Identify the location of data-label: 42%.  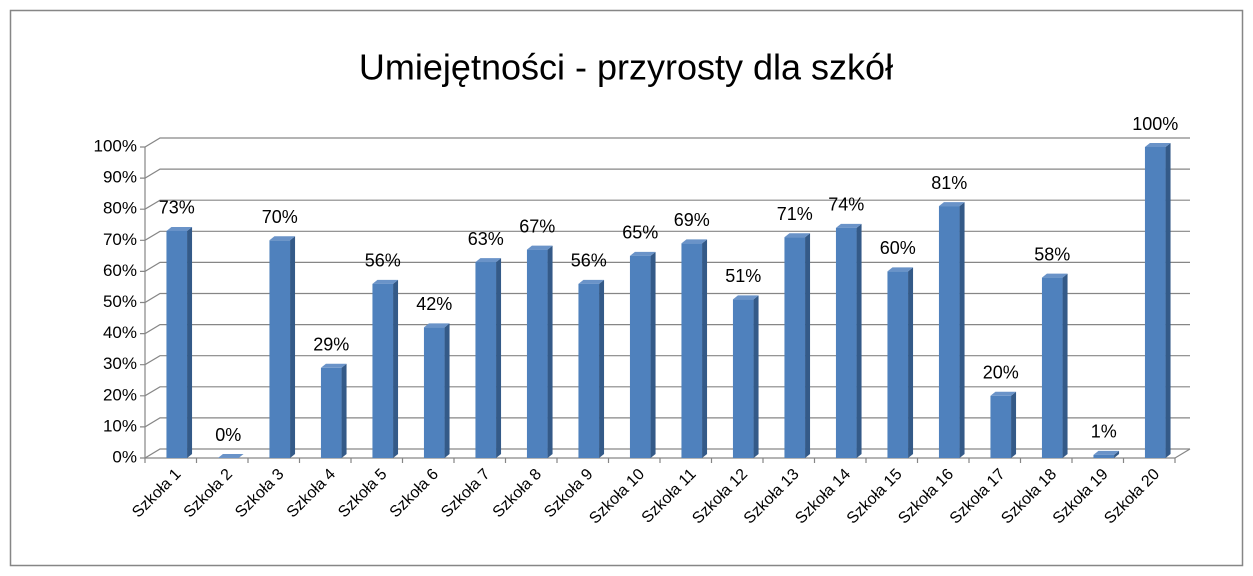
(434, 304).